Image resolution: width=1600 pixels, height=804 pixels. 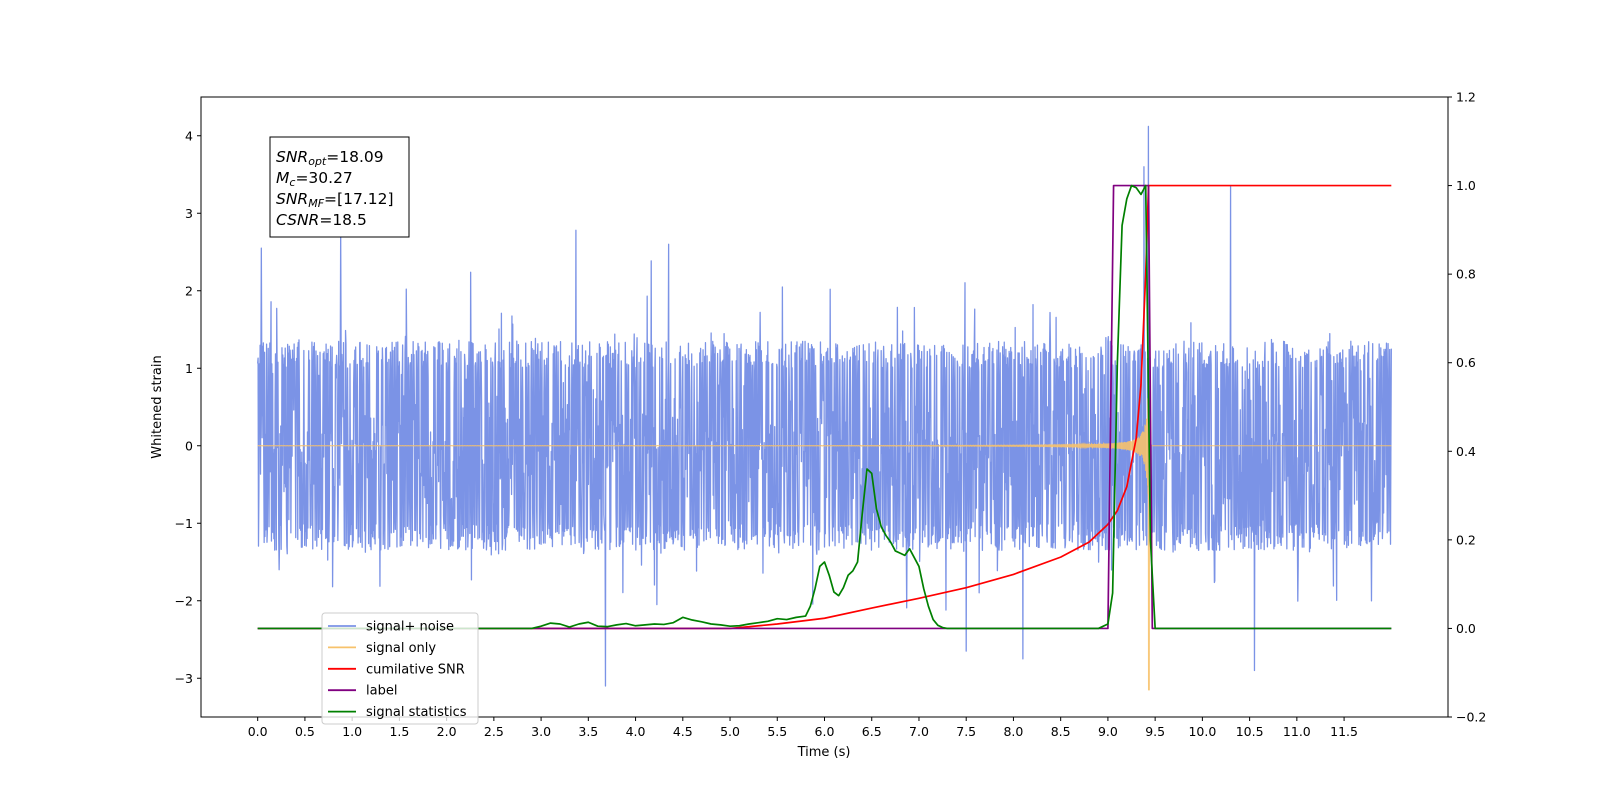 I want to click on y2-tick-label: 1.0, so click(x=1466, y=185).